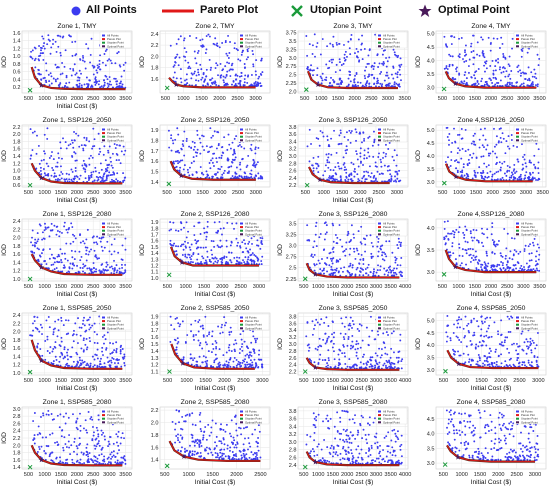 This screenshot has height=490, width=550. What do you see at coordinates (251, 318) in the screenshot?
I see `mini-legend-label: All Points` at bounding box center [251, 318].